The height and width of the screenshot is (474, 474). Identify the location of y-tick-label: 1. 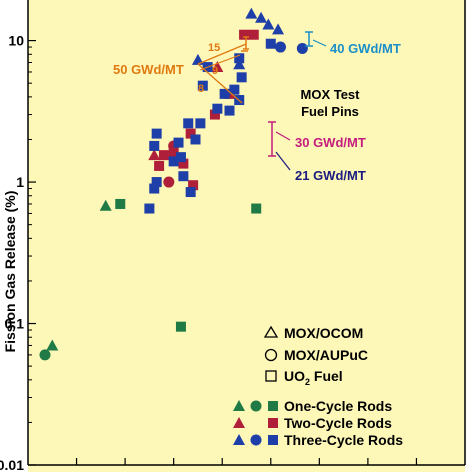
(20, 182).